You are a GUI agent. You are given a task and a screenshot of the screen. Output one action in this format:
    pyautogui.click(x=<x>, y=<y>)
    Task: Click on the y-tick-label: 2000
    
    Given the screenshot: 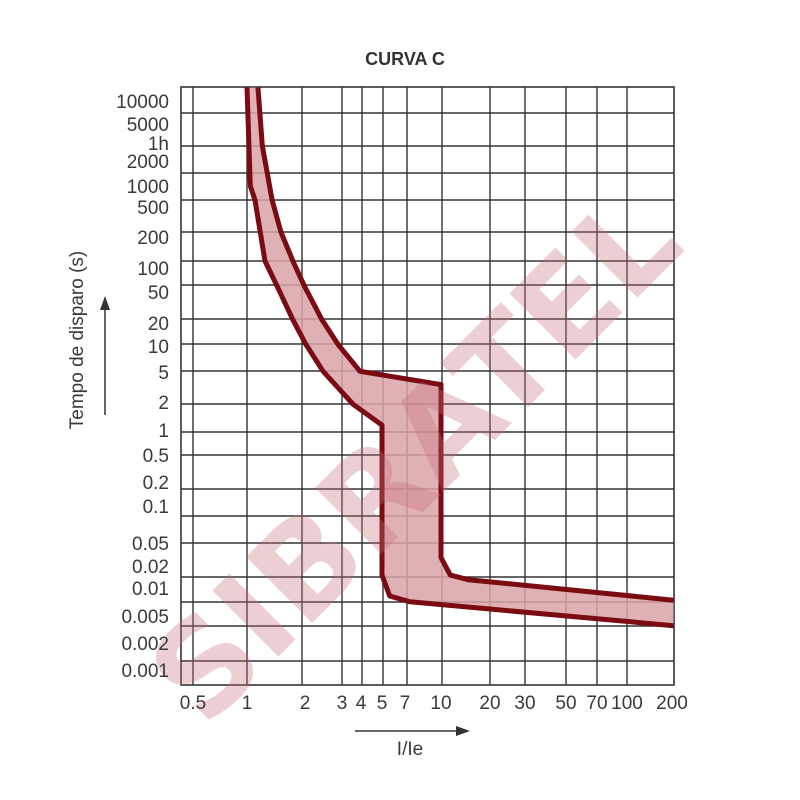 What is the action you would take?
    pyautogui.click(x=148, y=162)
    